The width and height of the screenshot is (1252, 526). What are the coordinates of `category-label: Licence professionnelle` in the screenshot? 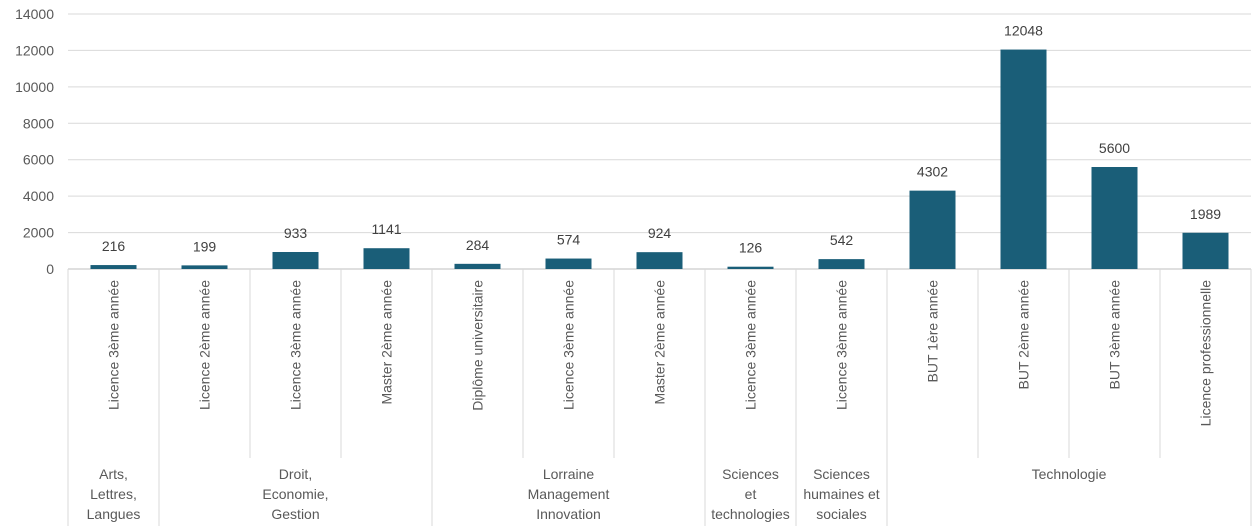 It's located at (1206, 353).